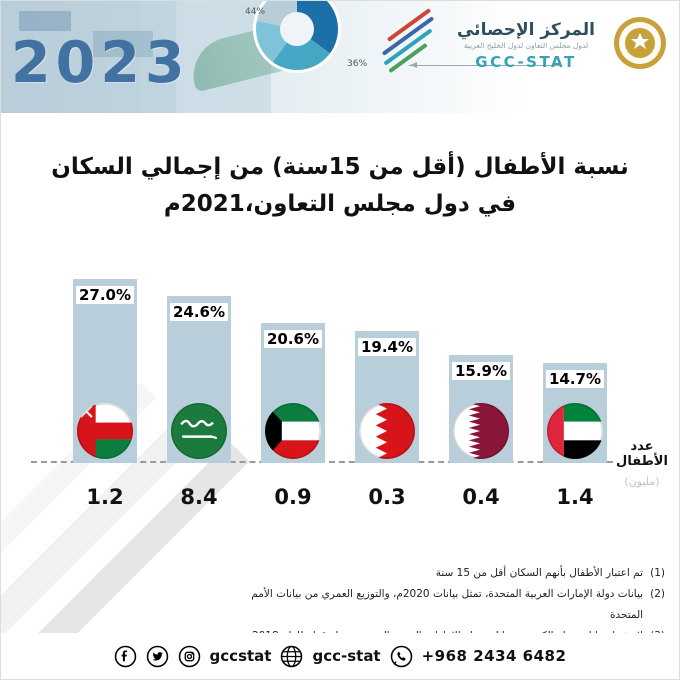 This screenshot has height=680, width=680. I want to click on phone-number: +968 2434 6482, so click(494, 656).